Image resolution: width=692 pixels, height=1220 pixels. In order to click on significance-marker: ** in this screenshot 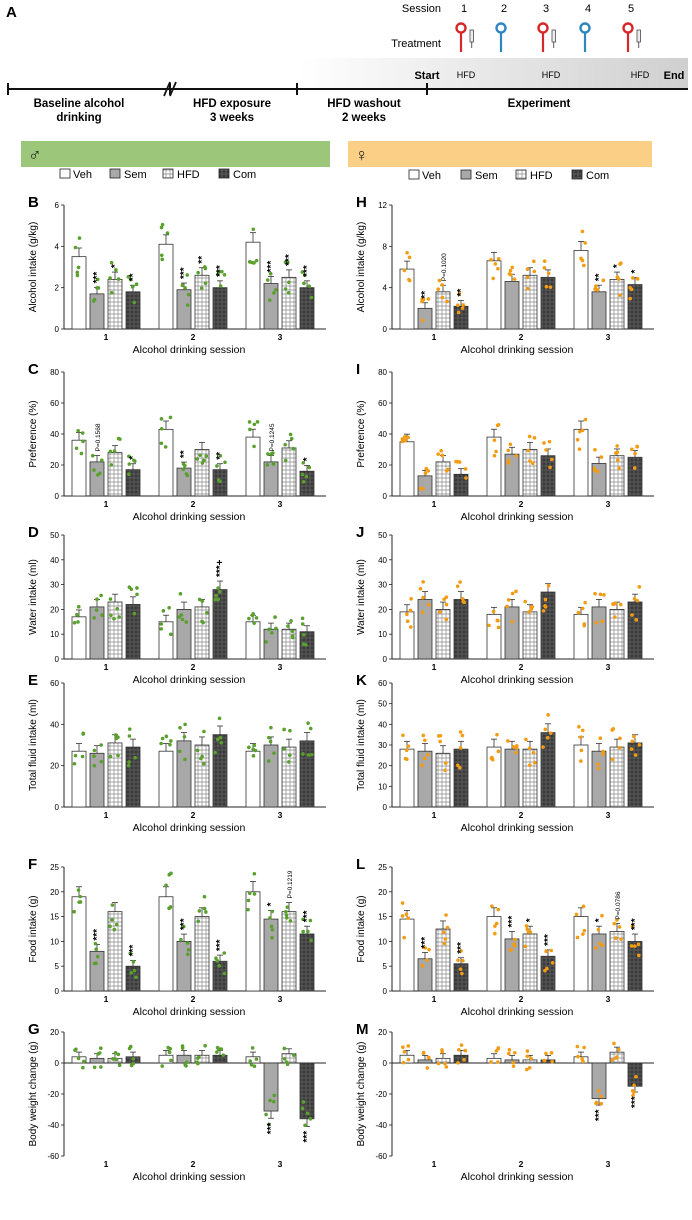, I will do `click(184, 454)`.